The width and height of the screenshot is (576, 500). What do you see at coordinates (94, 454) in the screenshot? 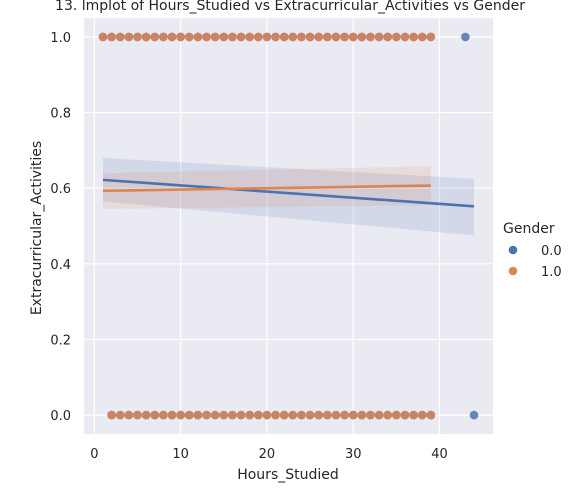
I see `x-tick-label: 0` at bounding box center [94, 454].